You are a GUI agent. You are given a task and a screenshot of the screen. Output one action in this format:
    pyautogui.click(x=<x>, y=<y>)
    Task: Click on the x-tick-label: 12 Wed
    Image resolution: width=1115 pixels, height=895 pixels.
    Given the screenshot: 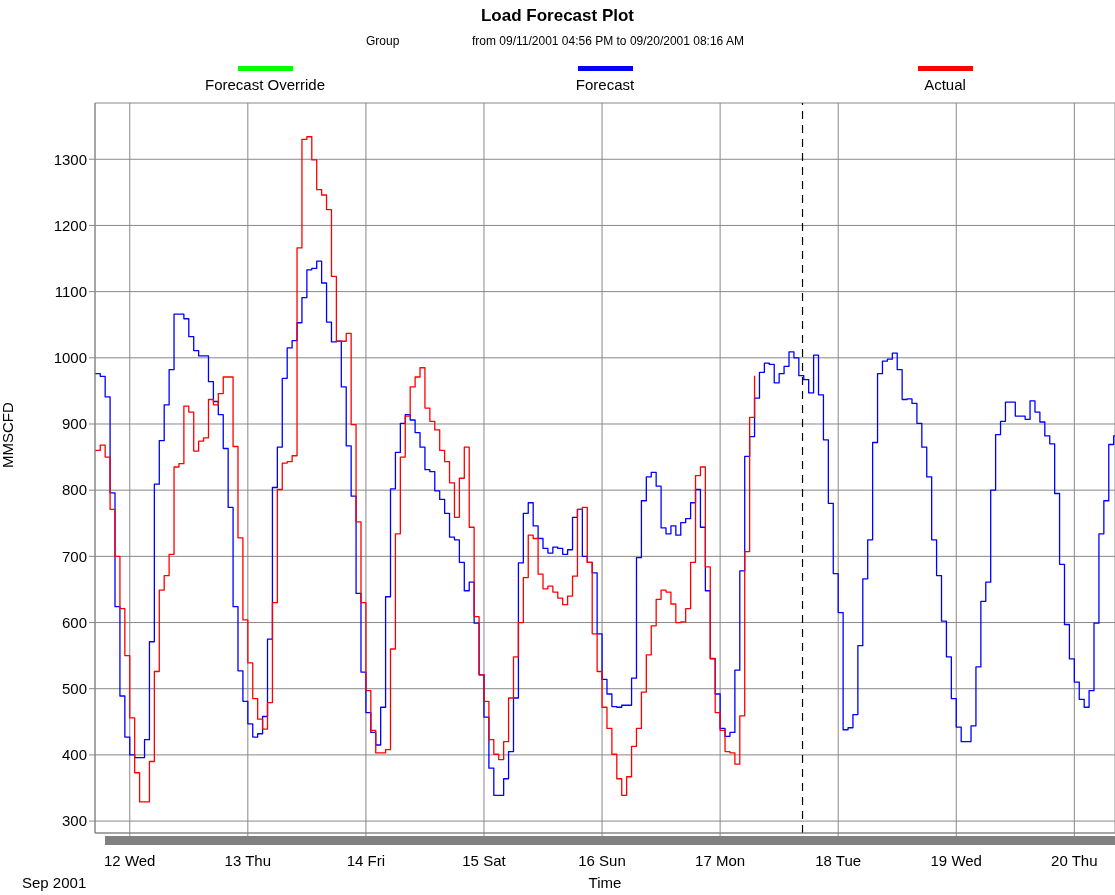 What is the action you would take?
    pyautogui.click(x=130, y=860)
    